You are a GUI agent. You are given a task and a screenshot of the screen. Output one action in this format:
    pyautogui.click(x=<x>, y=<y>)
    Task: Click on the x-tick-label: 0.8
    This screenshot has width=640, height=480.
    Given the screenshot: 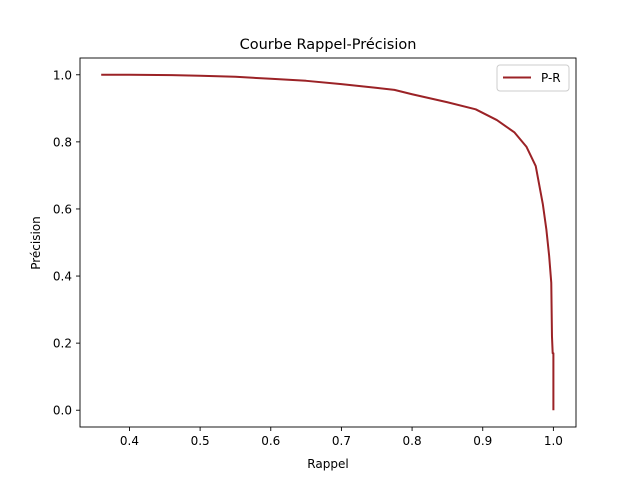 What is the action you would take?
    pyautogui.click(x=412, y=441)
    